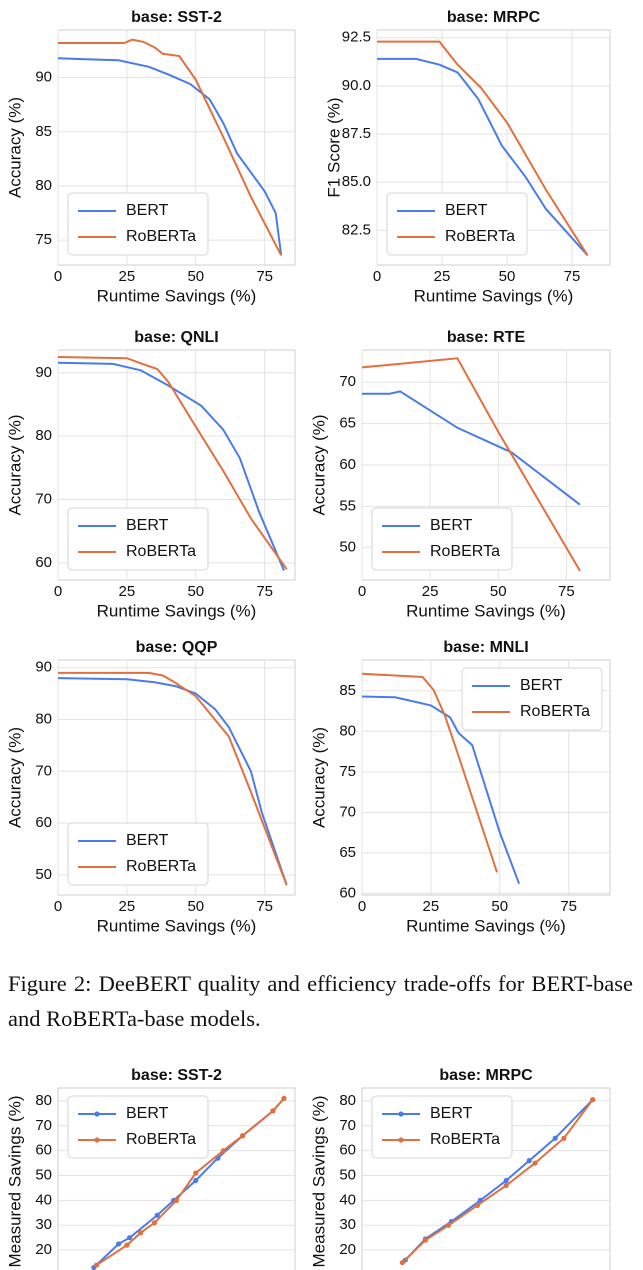 The height and width of the screenshot is (1270, 643). I want to click on y-tick-label: 20, so click(43, 1249).